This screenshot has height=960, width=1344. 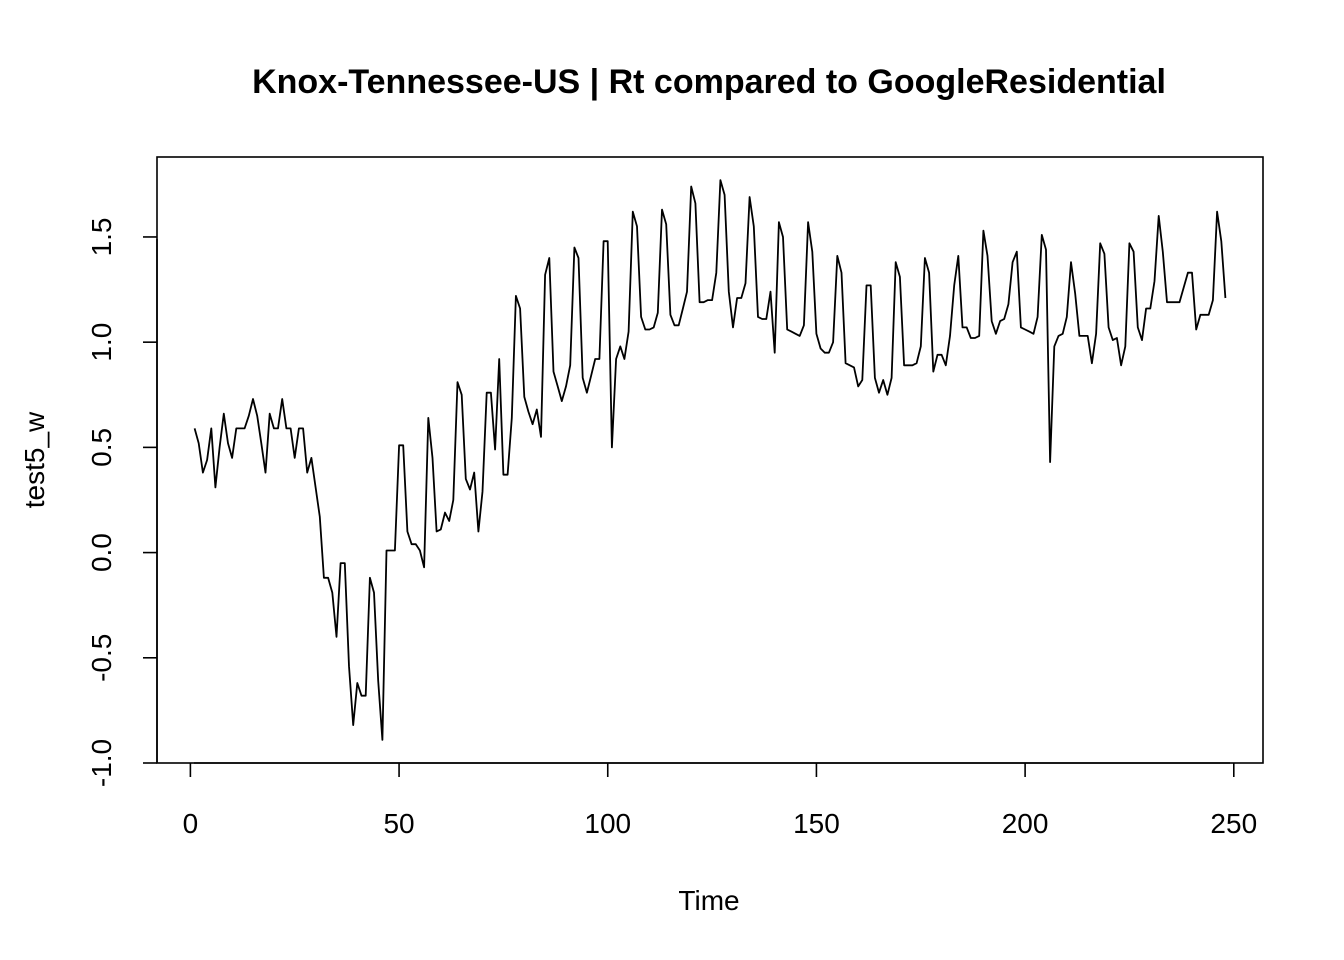 What do you see at coordinates (101, 342) in the screenshot?
I see `y-tick-label: 1.0` at bounding box center [101, 342].